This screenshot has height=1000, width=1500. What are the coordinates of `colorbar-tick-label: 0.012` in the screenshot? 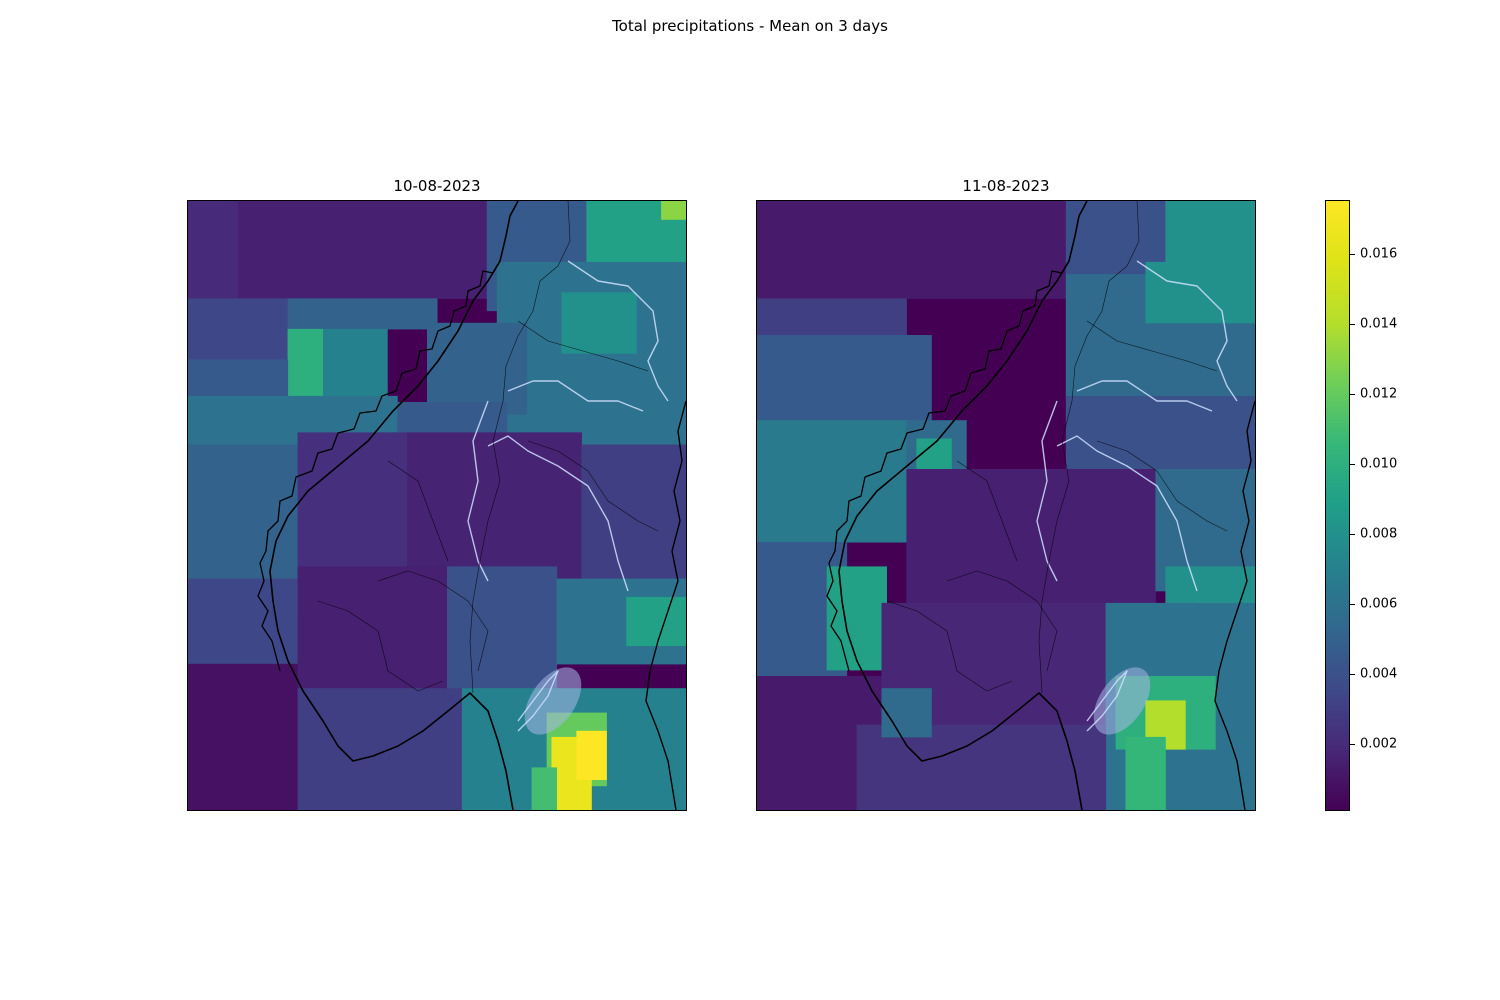 It's located at (1379, 393).